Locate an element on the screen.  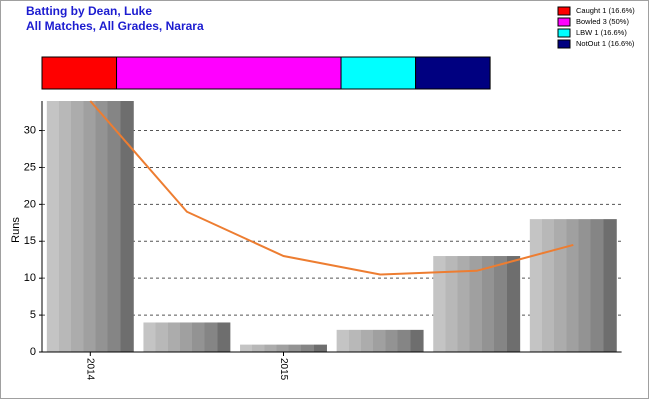
legend-label: Caught 1 (16.6%) is located at coordinates (605, 10).